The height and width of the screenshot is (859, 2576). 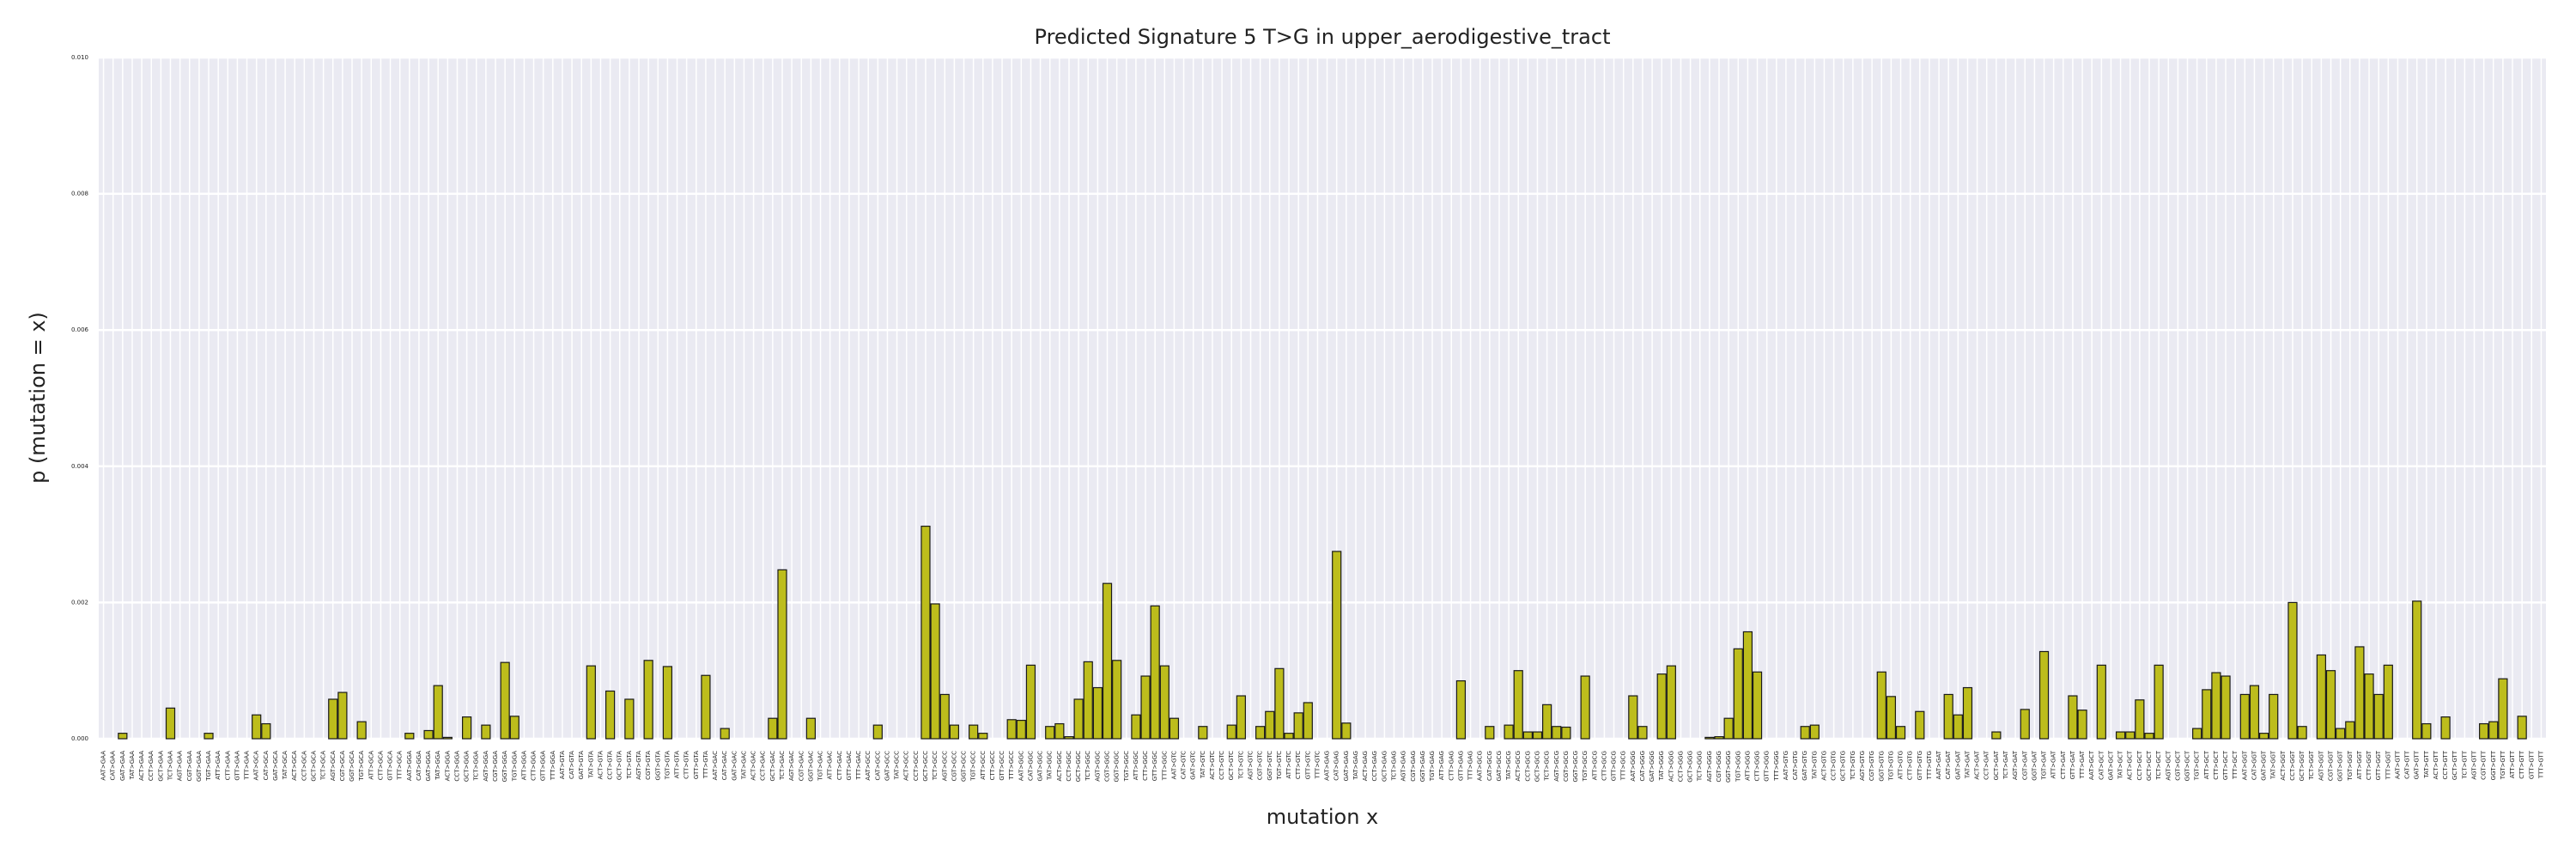 What do you see at coordinates (2311, 765) in the screenshot?
I see `x-tick-label: TCT>GGT` at bounding box center [2311, 765].